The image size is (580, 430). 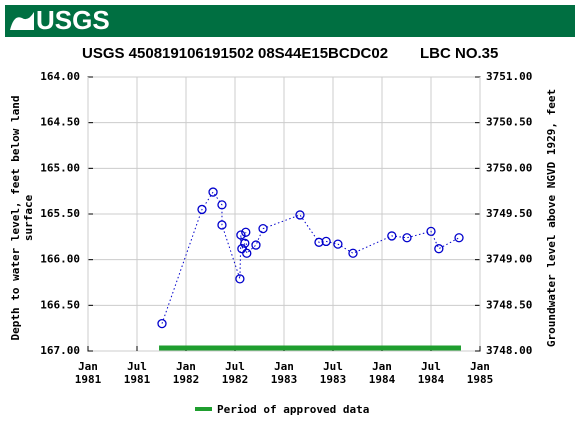 What do you see at coordinates (480, 379) in the screenshot?
I see `x-tick-label: 1985` at bounding box center [480, 379].